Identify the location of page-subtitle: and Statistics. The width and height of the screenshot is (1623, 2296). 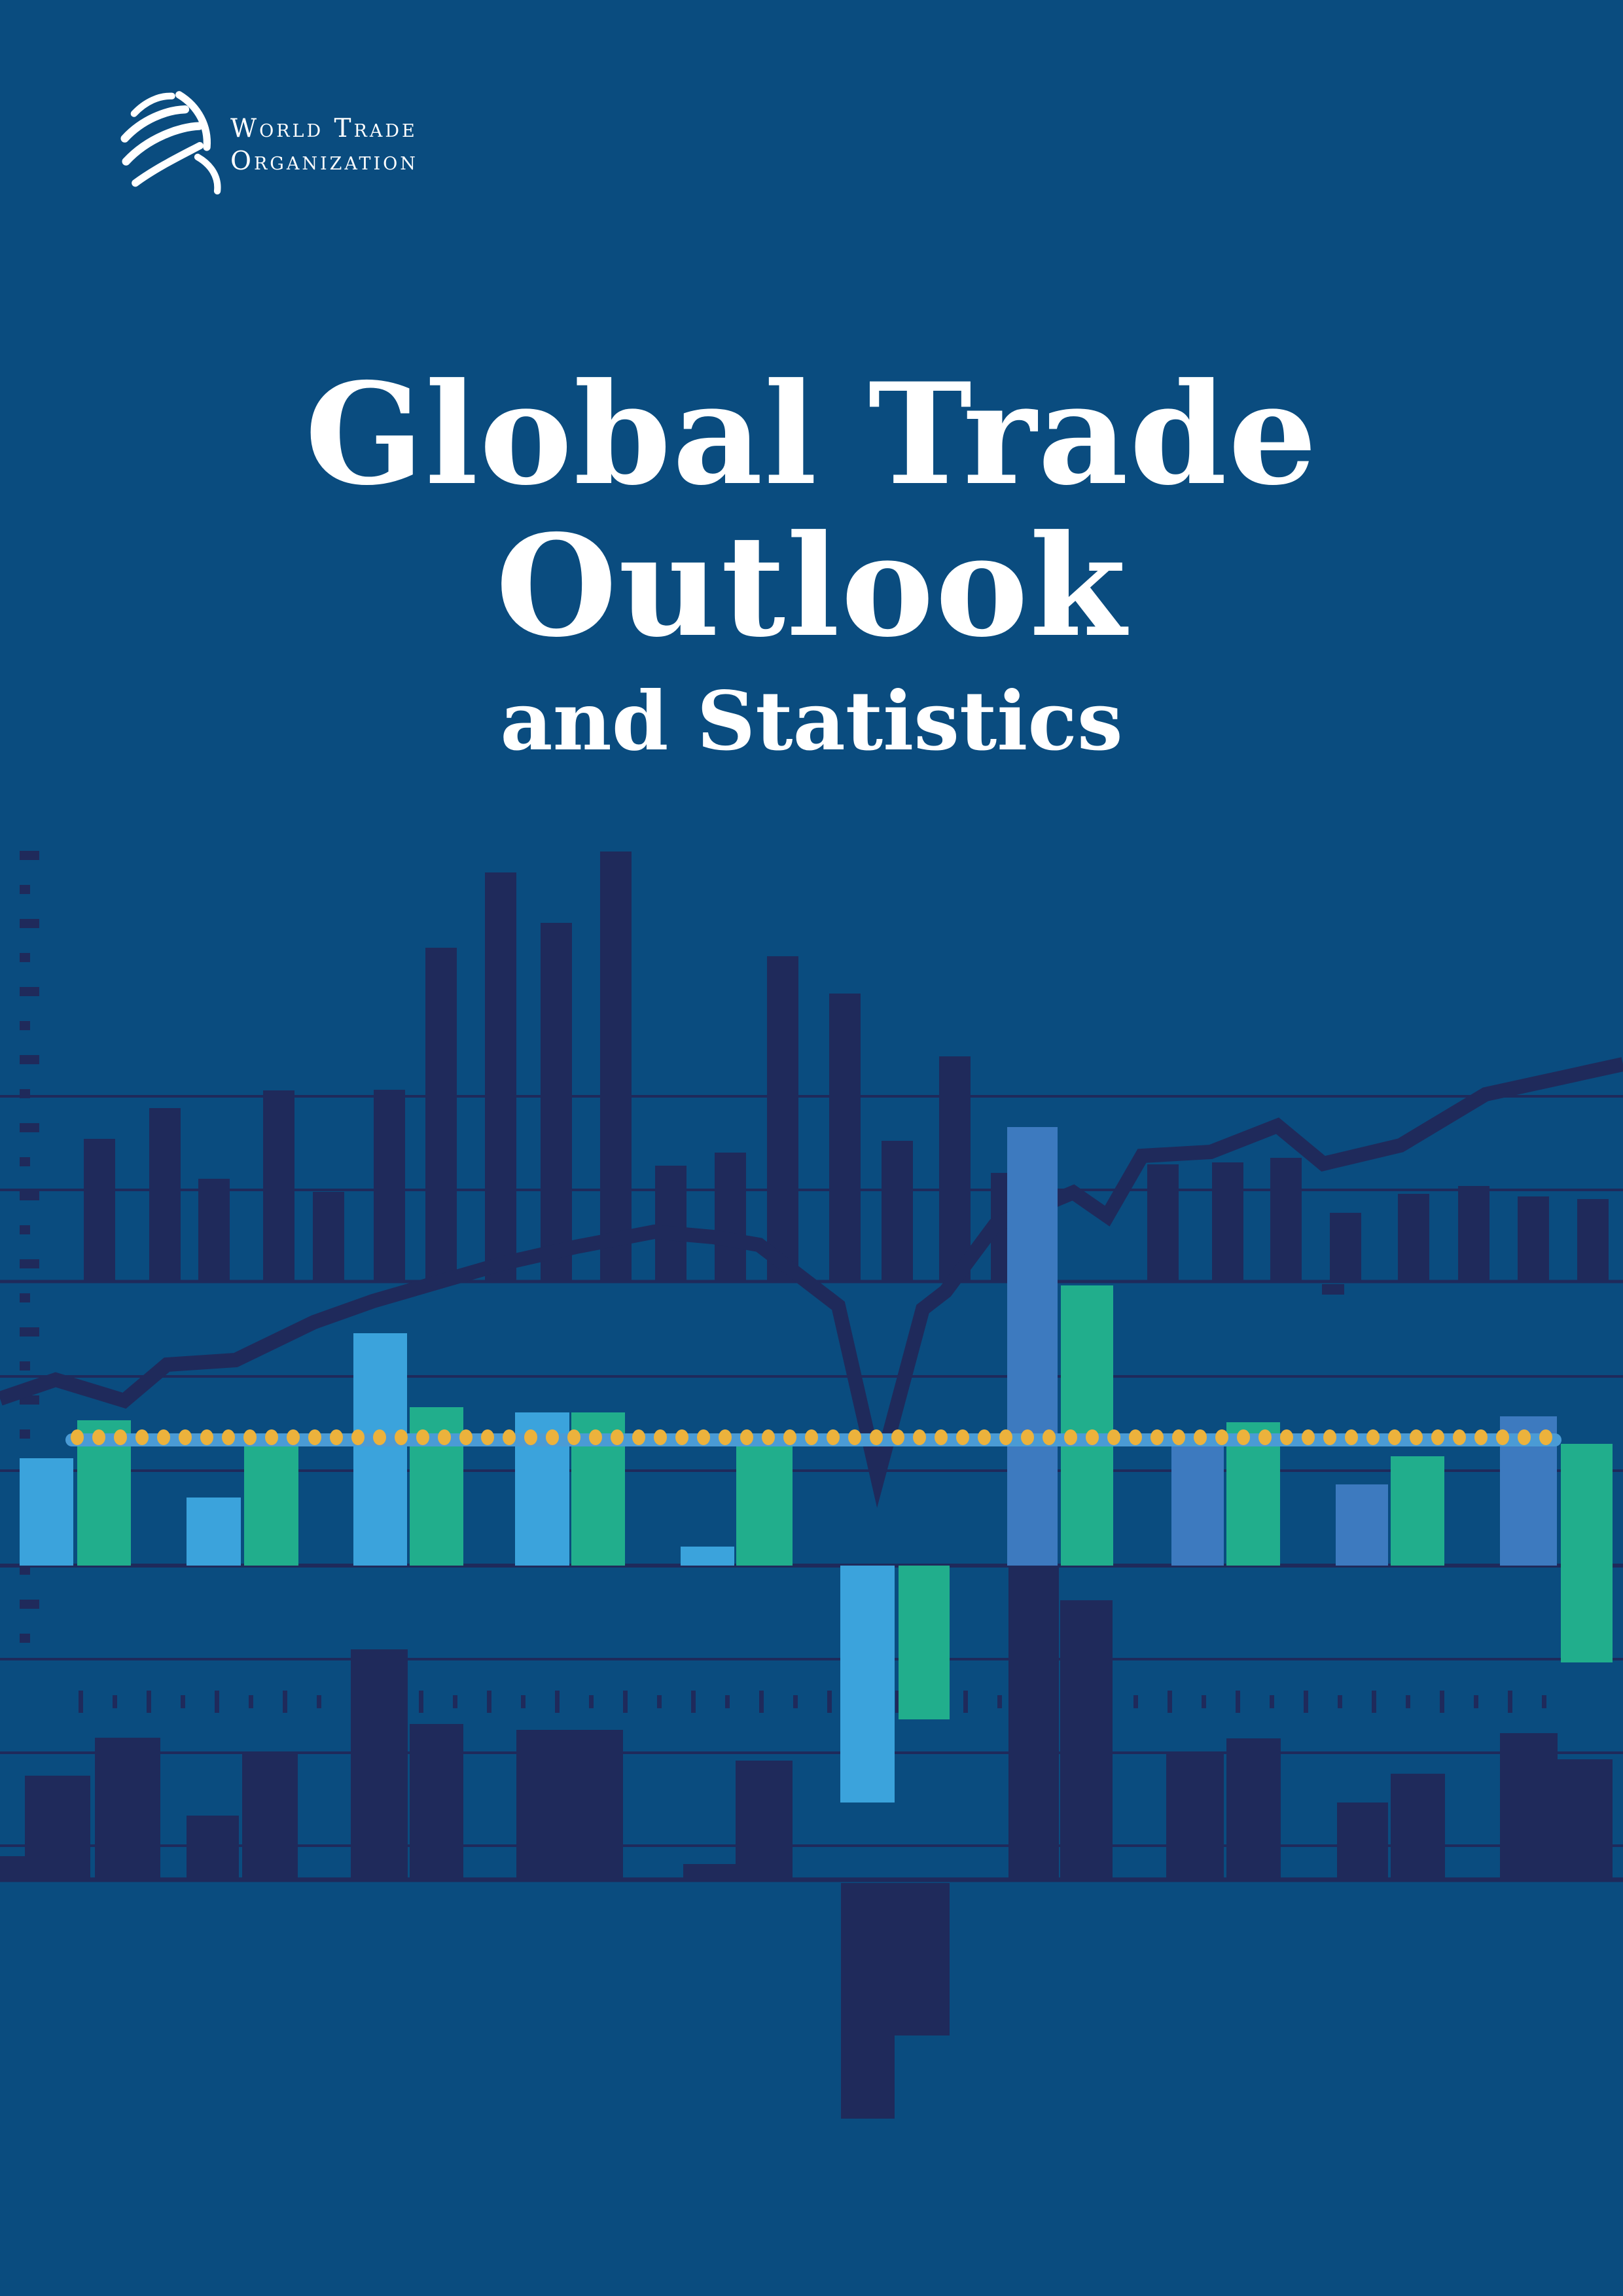
(811, 721).